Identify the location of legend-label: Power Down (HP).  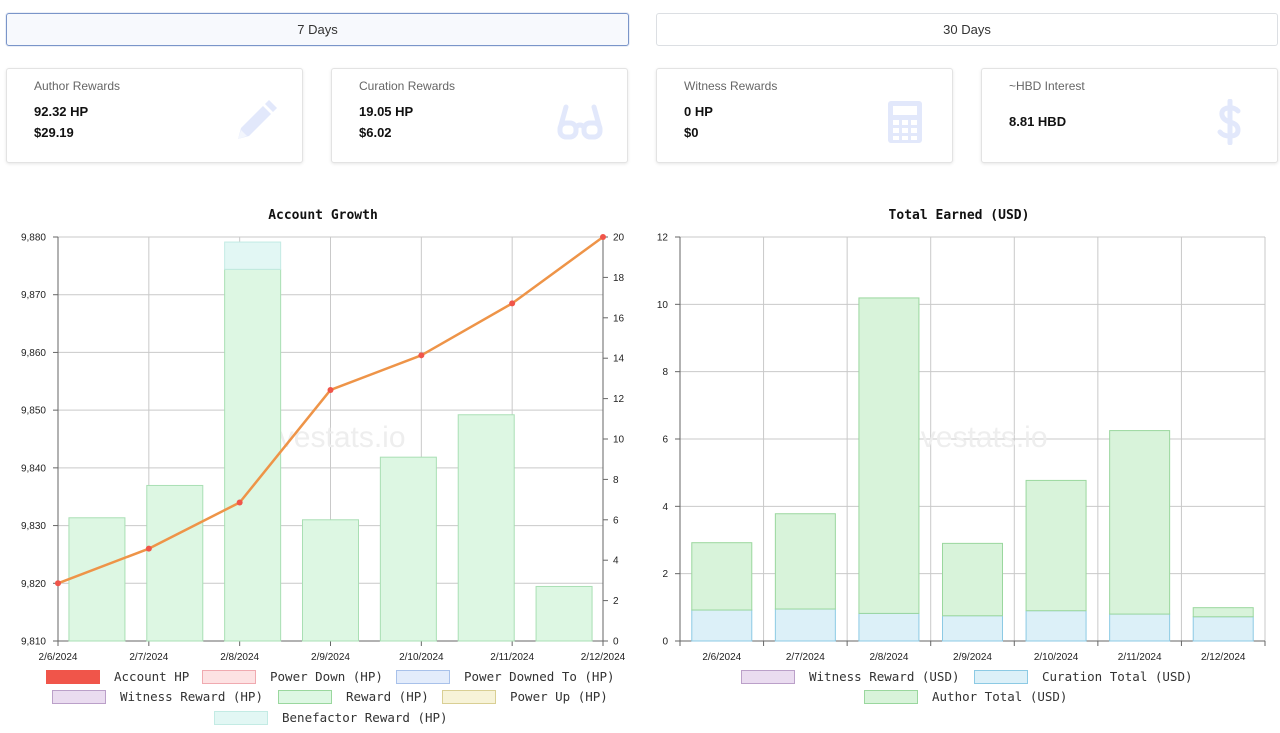
(326, 676).